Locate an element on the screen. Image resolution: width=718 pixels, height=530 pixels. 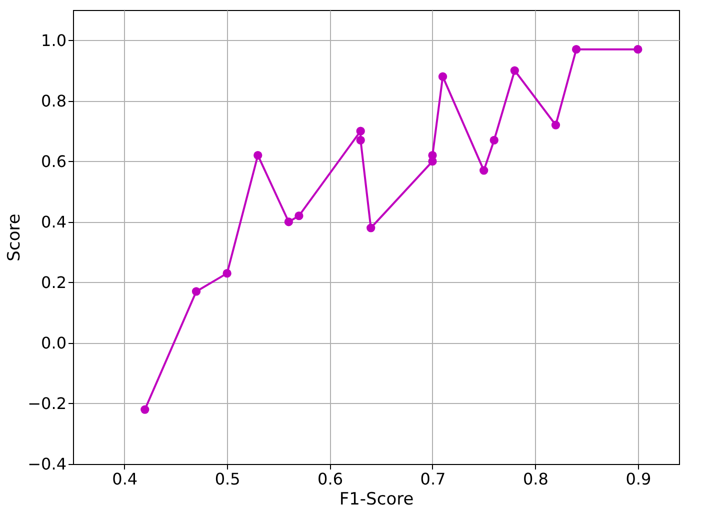
x-axis-title: F1-Score is located at coordinates (376, 500).